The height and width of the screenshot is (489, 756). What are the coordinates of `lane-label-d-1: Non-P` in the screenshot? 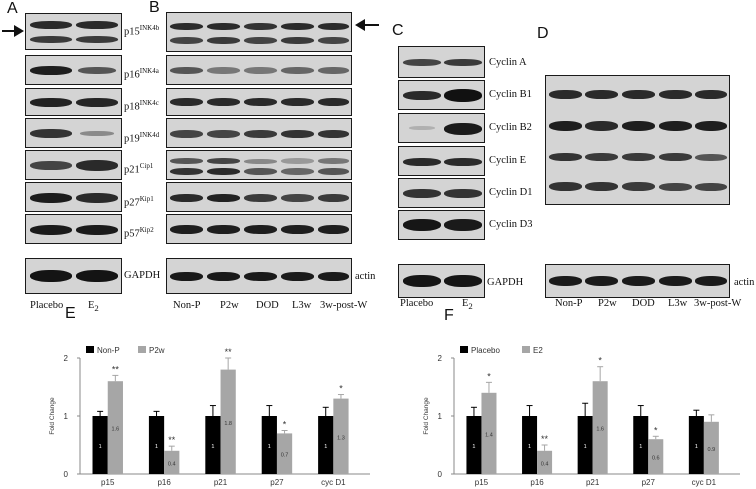 It's located at (569, 303).